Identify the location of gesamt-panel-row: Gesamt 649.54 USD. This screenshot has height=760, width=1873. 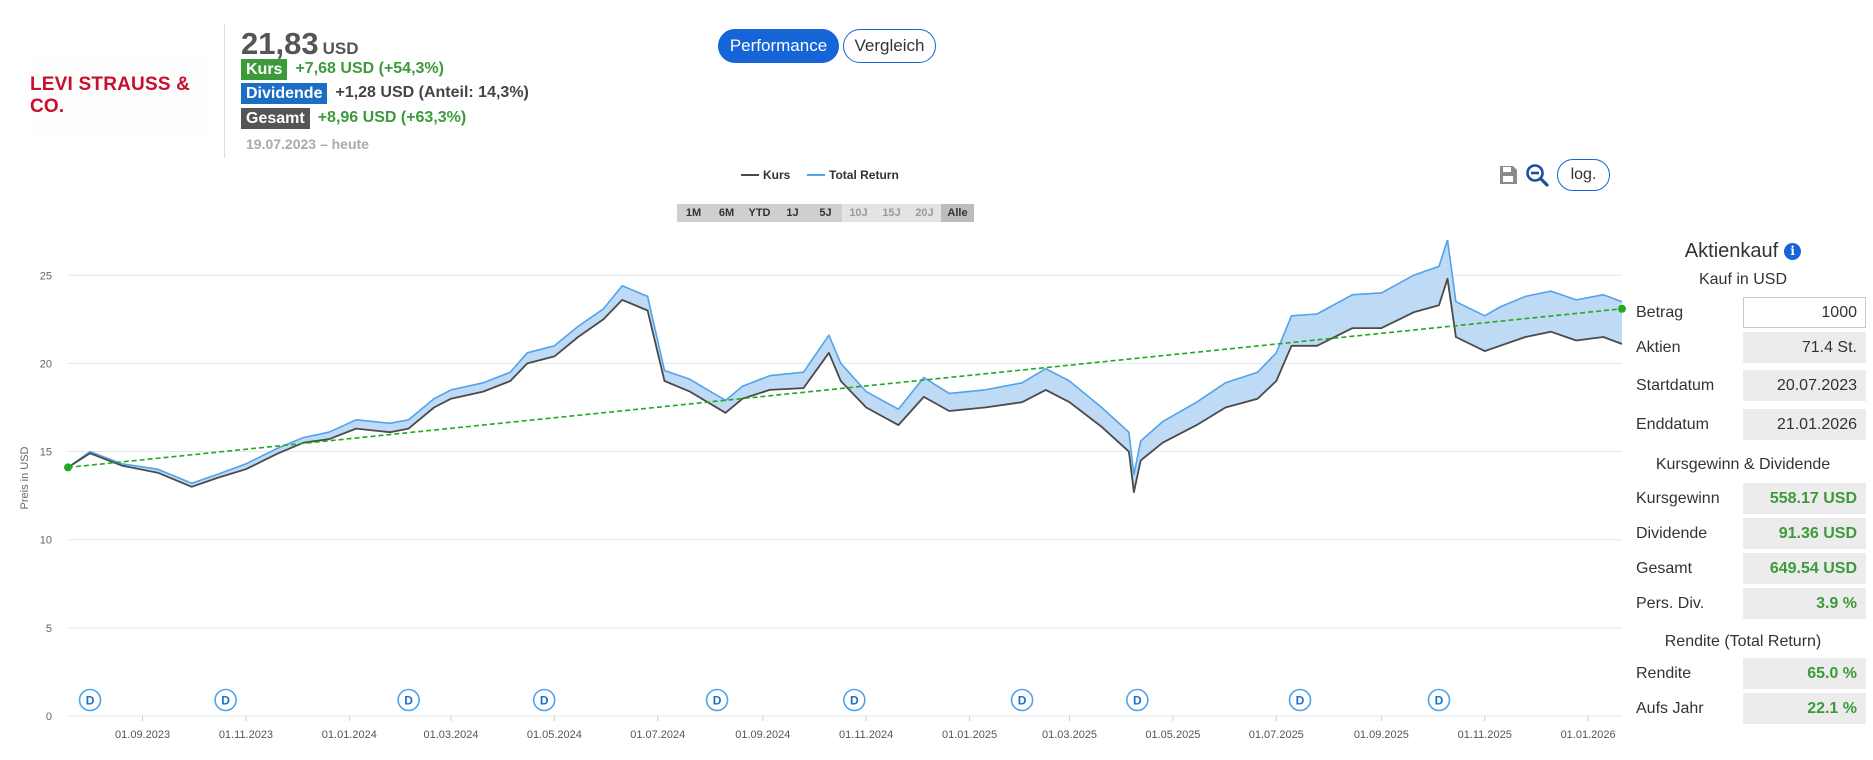
(1751, 568).